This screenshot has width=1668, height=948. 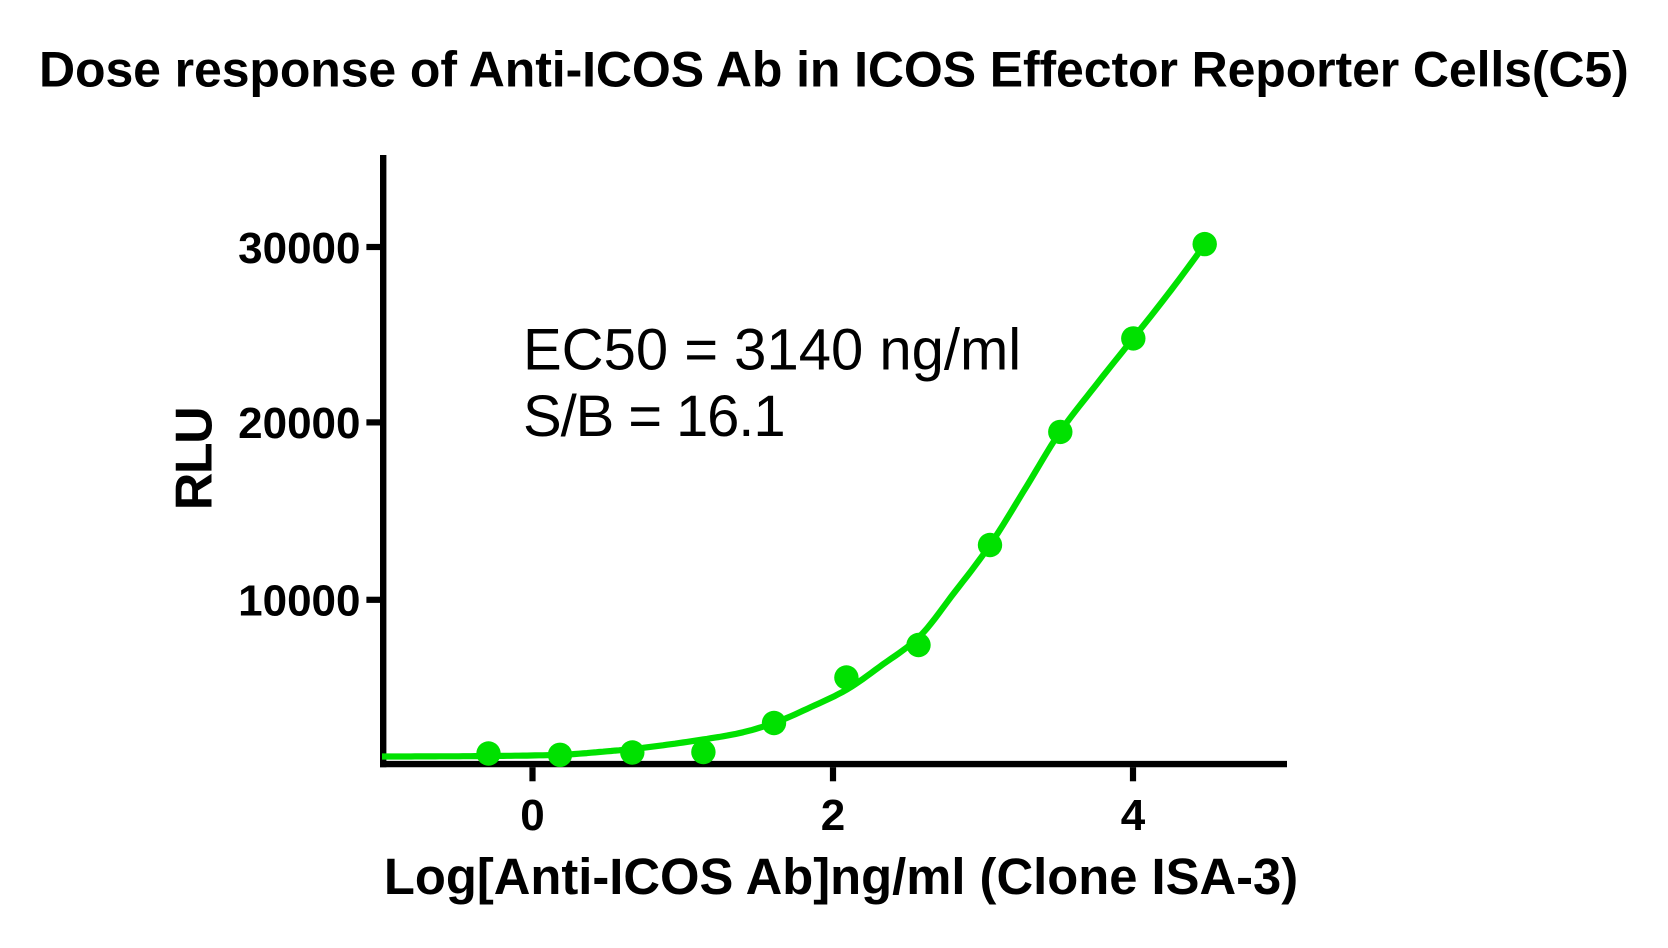 What do you see at coordinates (532, 815) in the screenshot?
I see `svg-text: 0` at bounding box center [532, 815].